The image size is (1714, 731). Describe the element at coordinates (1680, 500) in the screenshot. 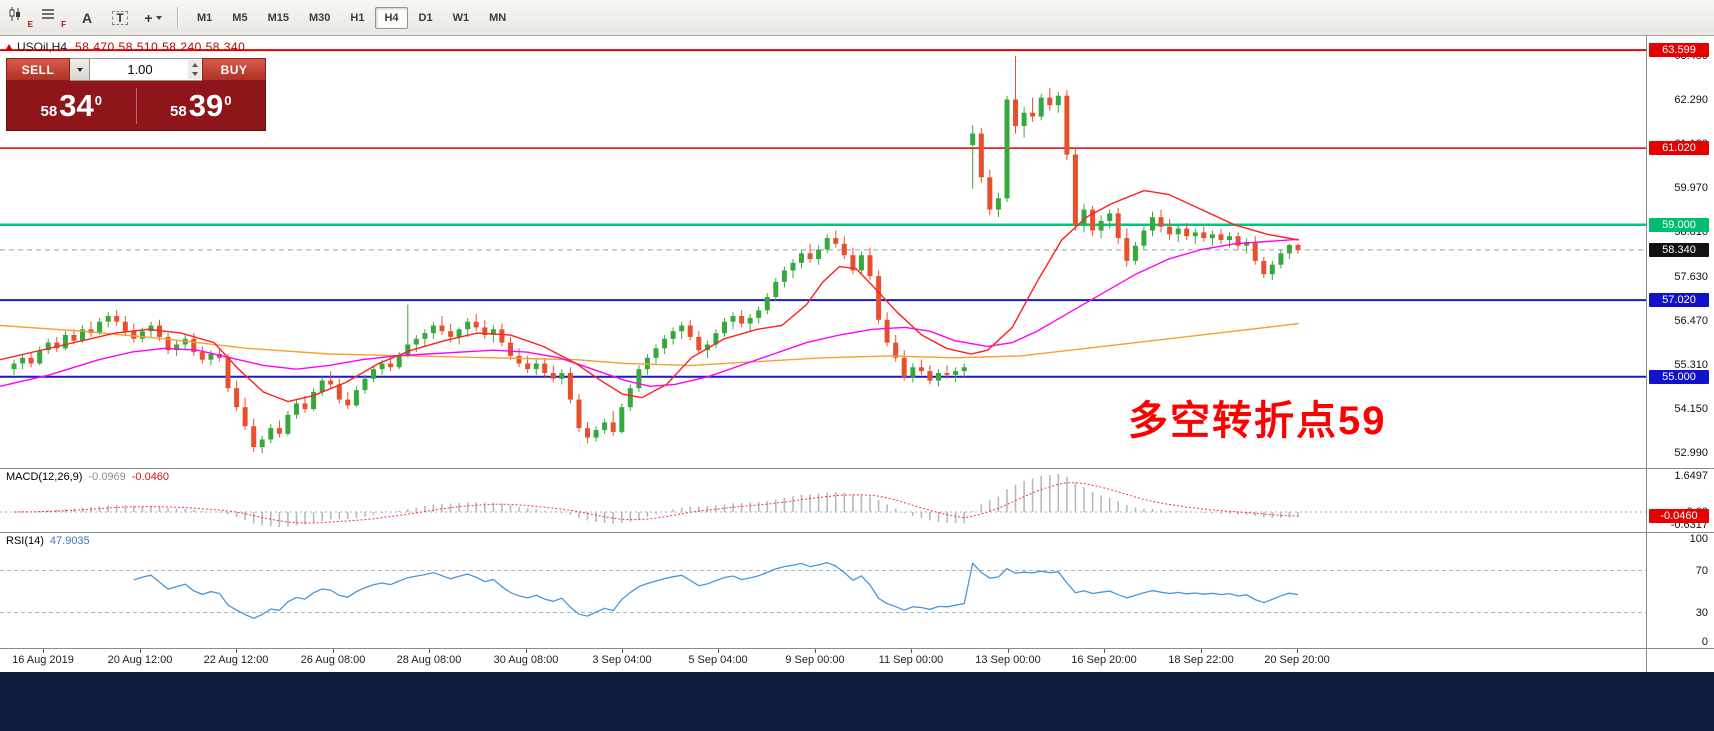

I see `macd-scale: 1.64970.00-0.6317-0.0460` at that location.